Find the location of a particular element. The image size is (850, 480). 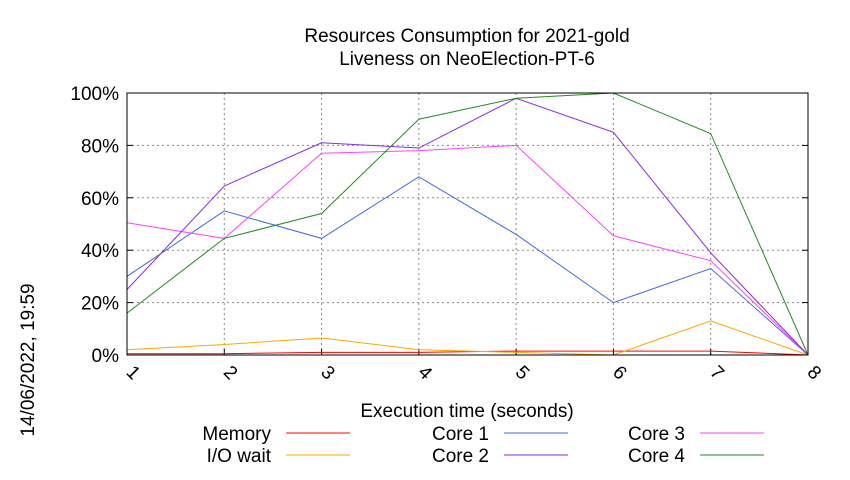

chart-title: Resources Consumption for 2021-gold is located at coordinates (466, 36).